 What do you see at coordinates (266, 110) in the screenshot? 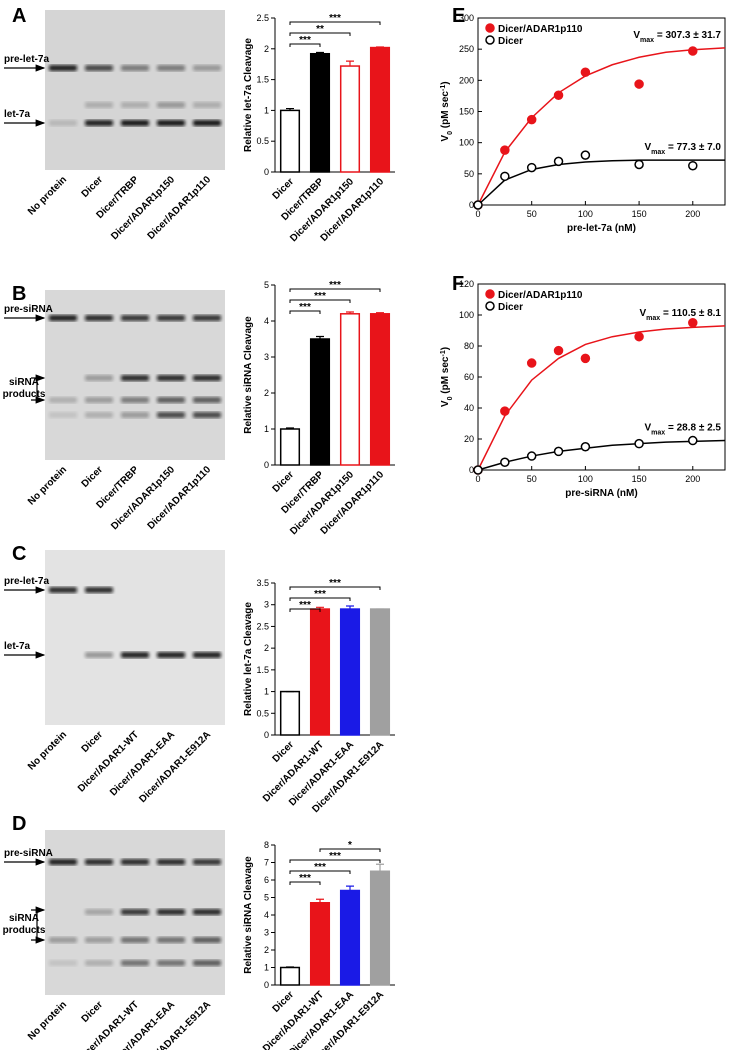
I see `y-tick-label: 1` at bounding box center [266, 110].